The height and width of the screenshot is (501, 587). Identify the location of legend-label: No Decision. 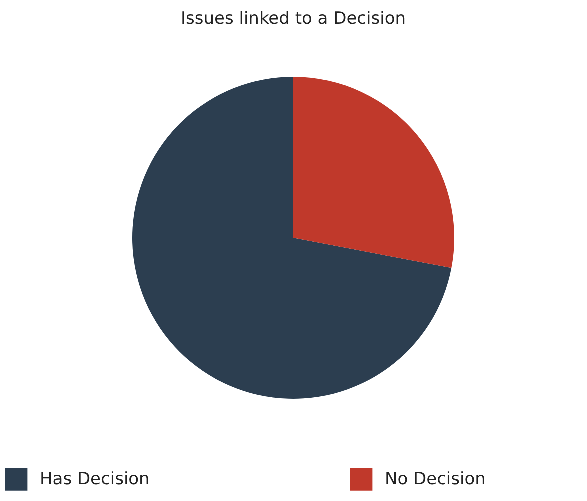
(435, 480).